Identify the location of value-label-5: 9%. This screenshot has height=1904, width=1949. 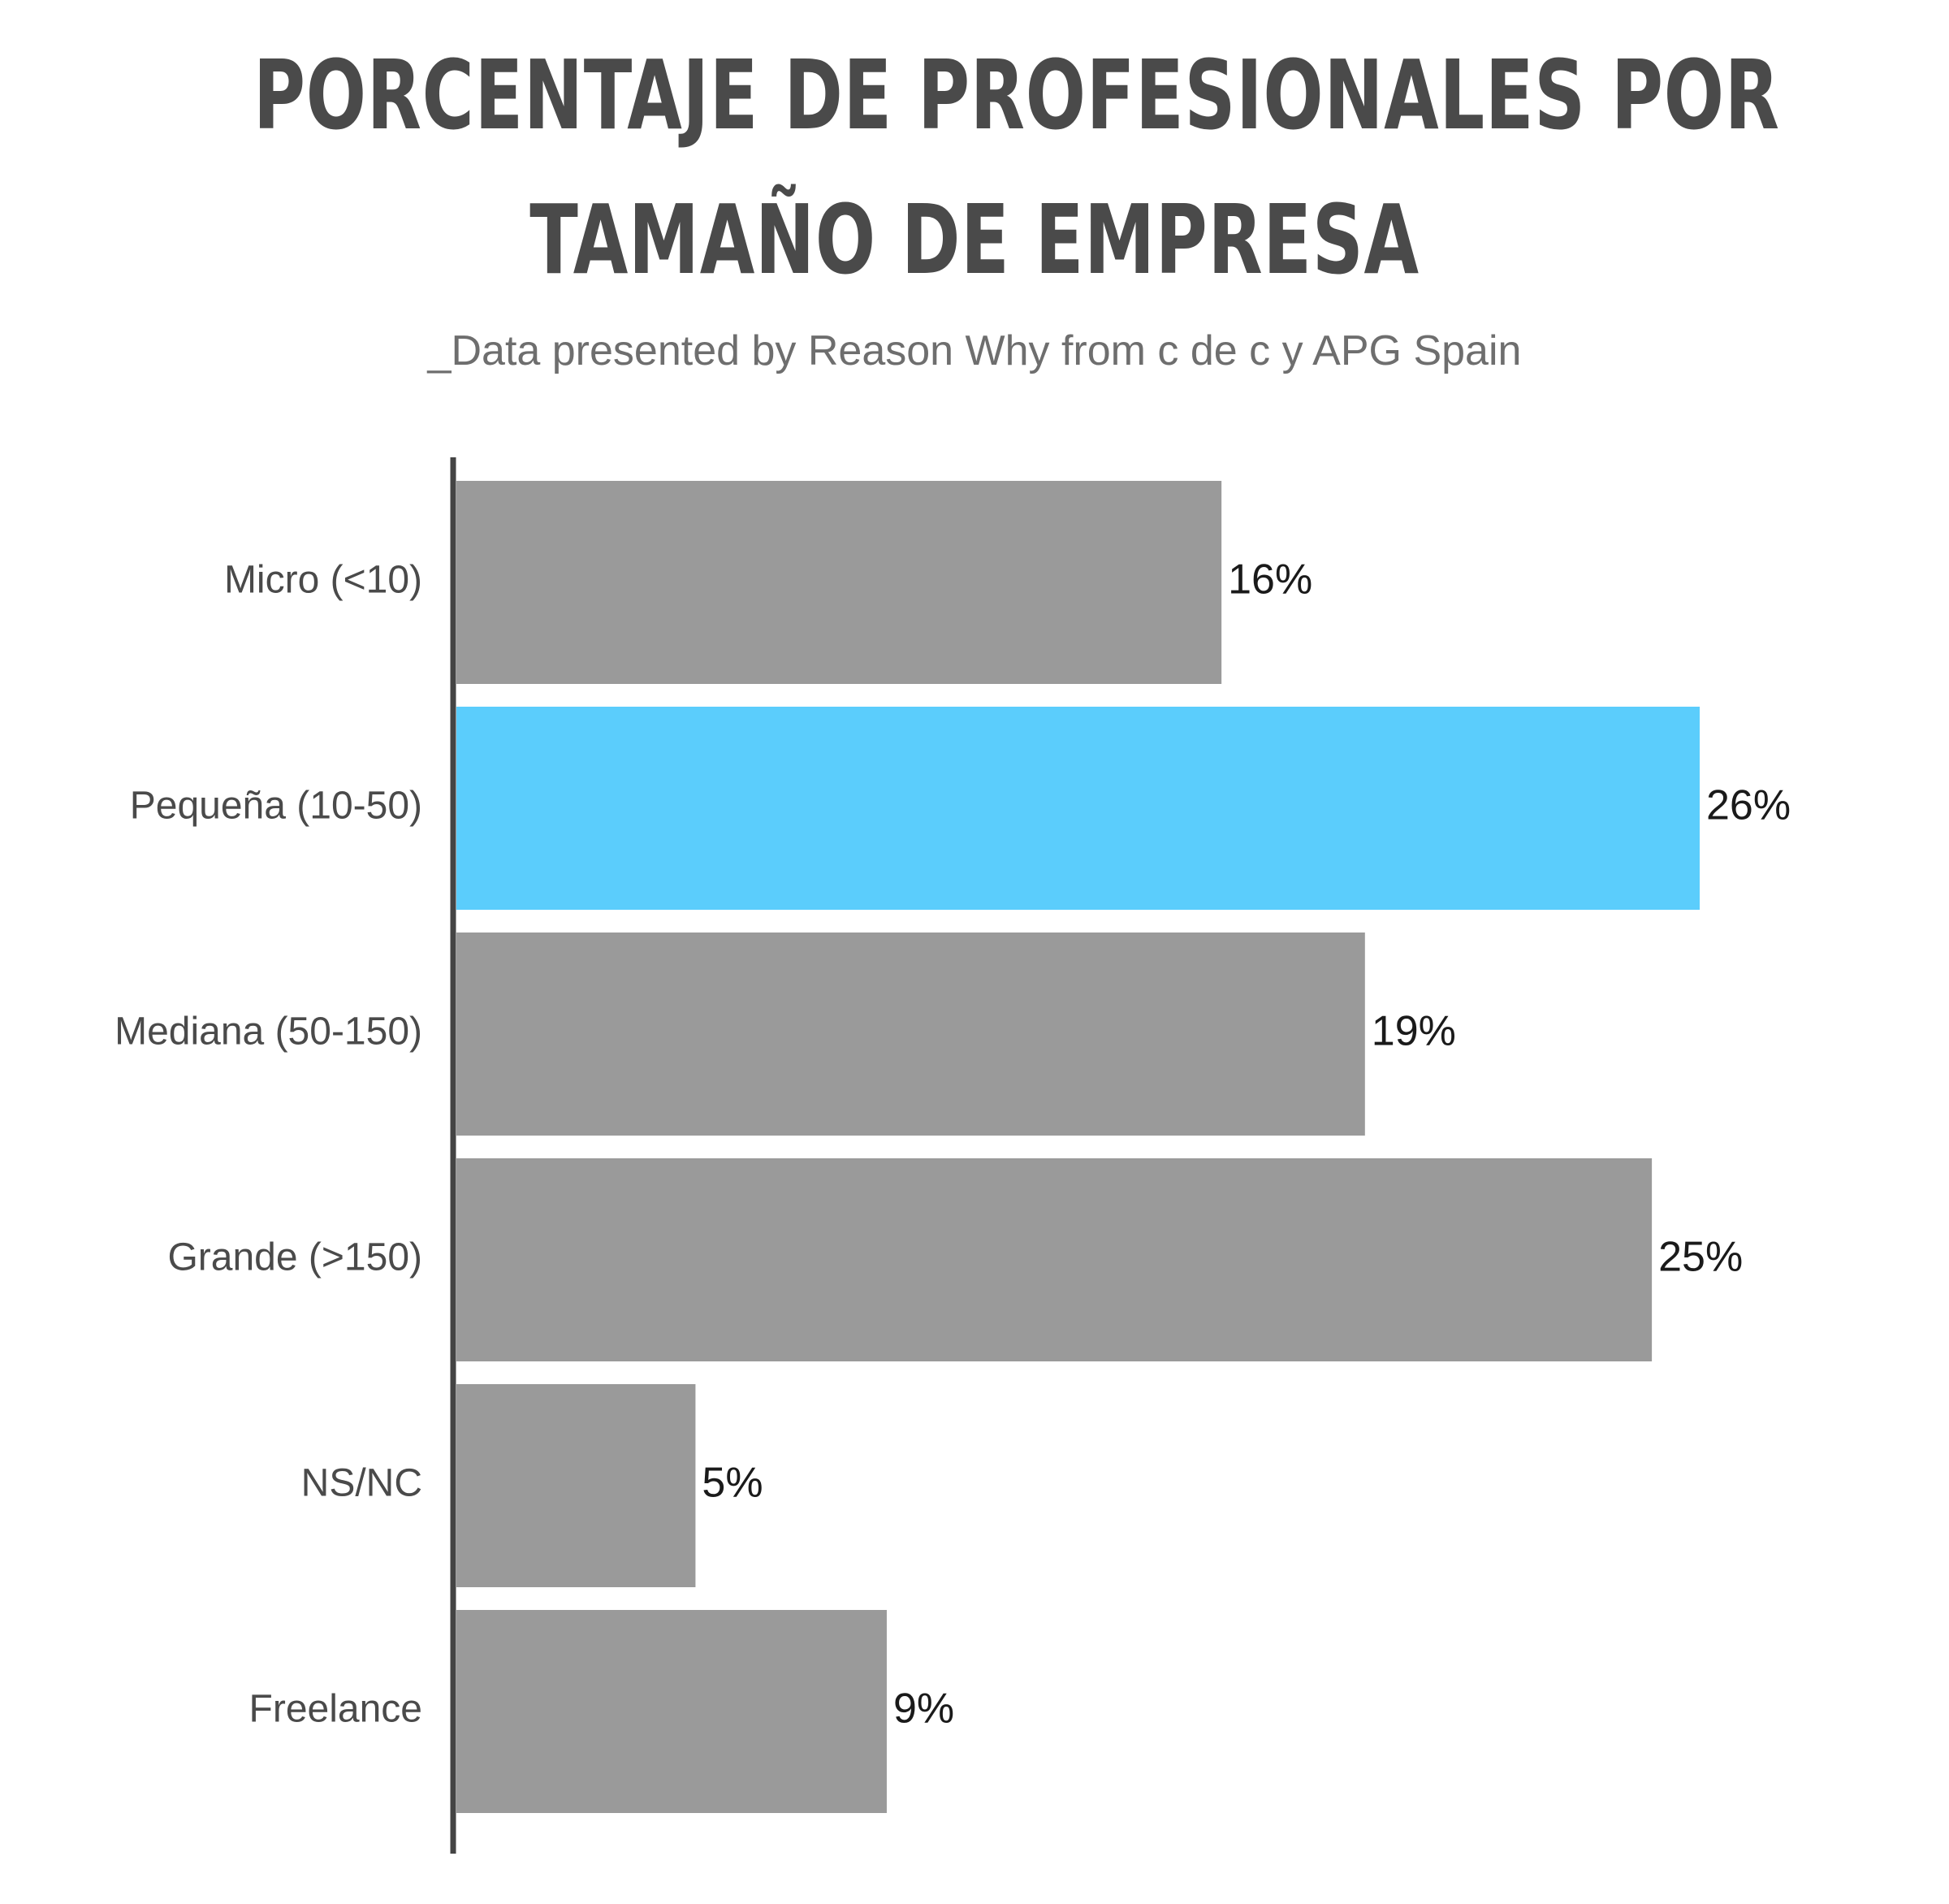
(923, 1709).